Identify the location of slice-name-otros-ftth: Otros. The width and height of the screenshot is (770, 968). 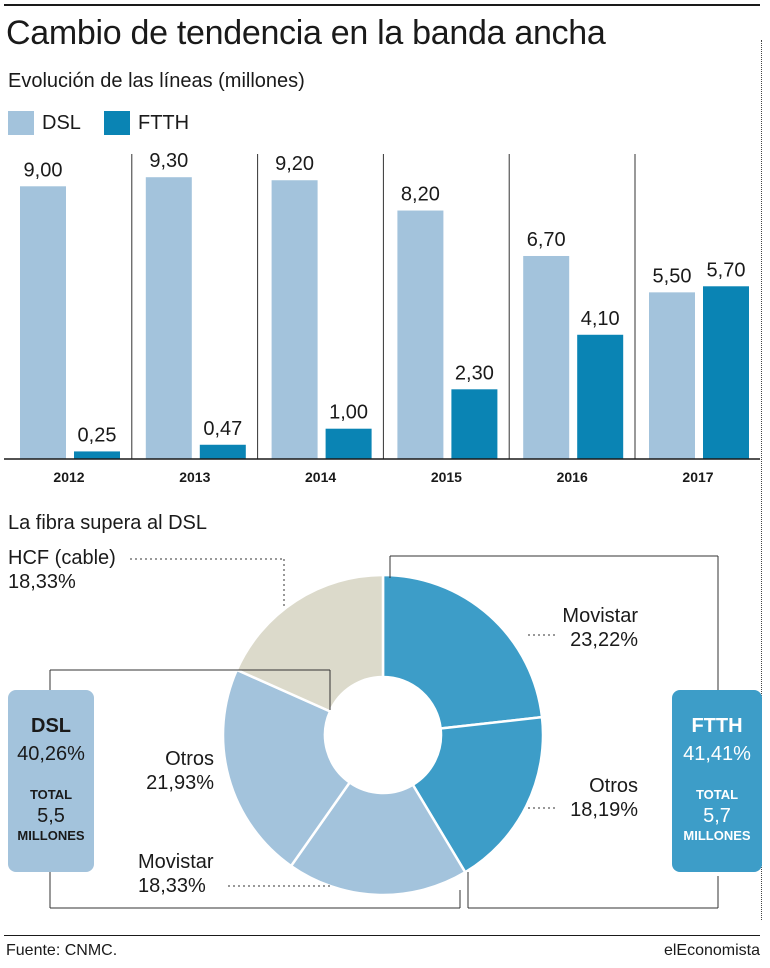
(613, 786).